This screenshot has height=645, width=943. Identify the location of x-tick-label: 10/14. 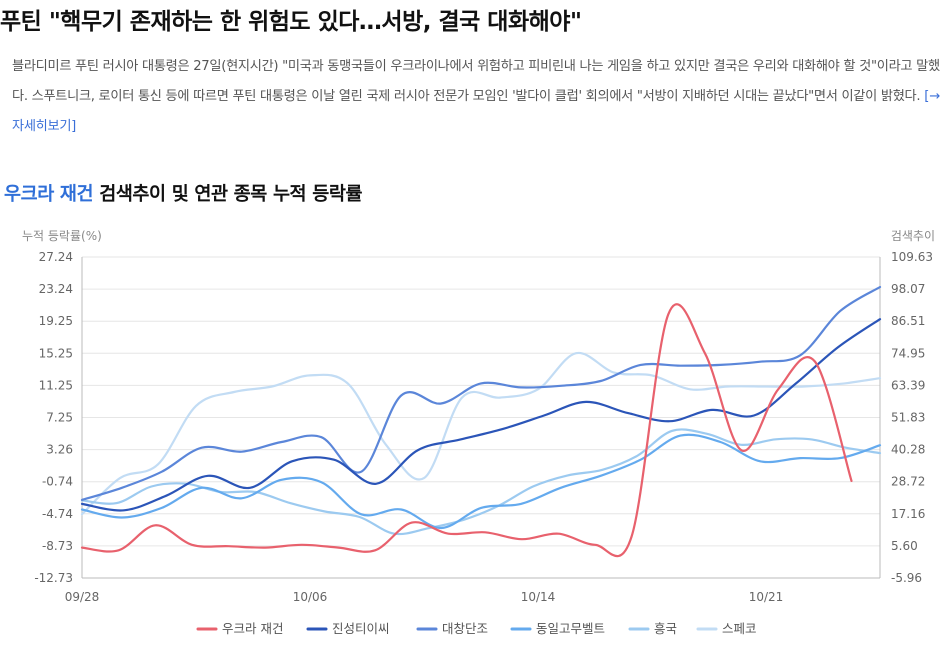
(538, 597).